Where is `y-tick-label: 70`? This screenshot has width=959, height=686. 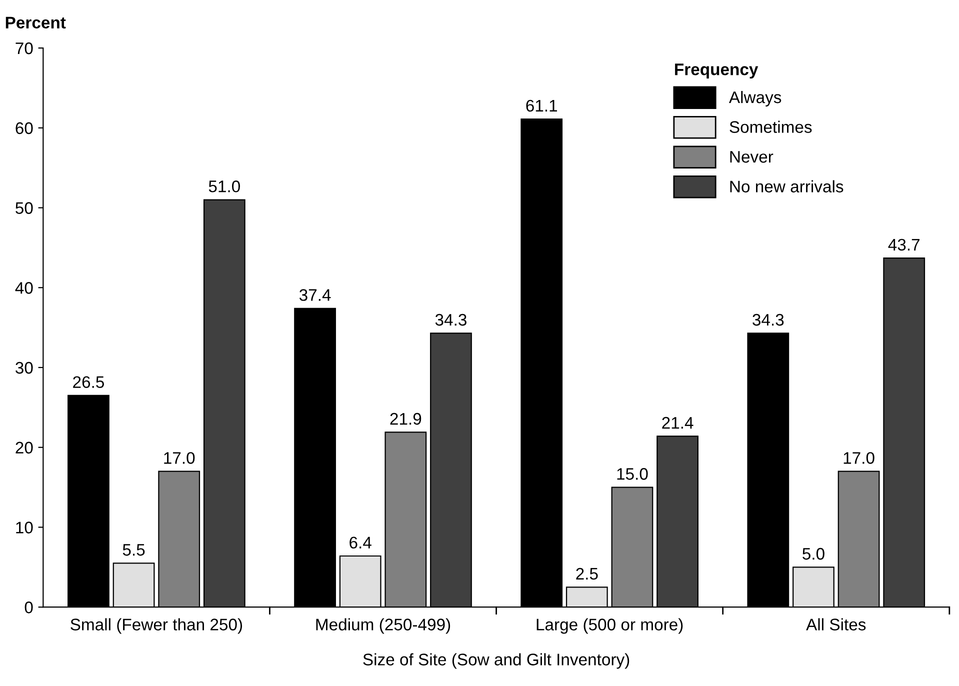 y-tick-label: 70 is located at coordinates (24, 48).